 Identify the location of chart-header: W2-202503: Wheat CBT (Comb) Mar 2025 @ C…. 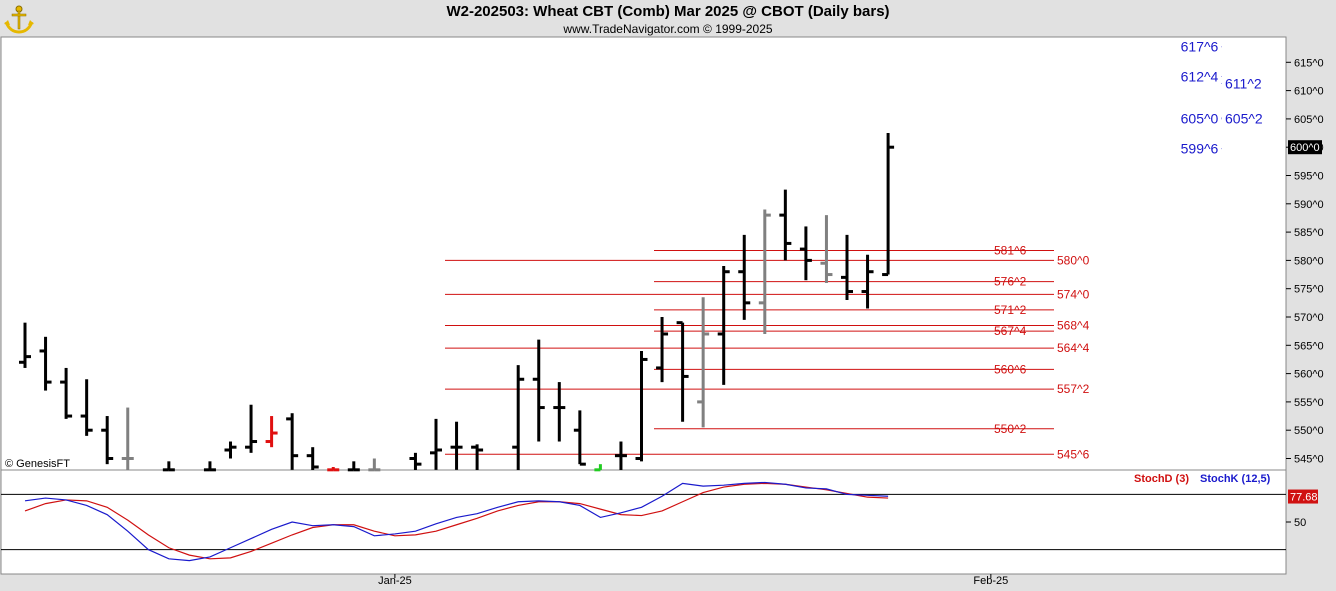
(668, 18).